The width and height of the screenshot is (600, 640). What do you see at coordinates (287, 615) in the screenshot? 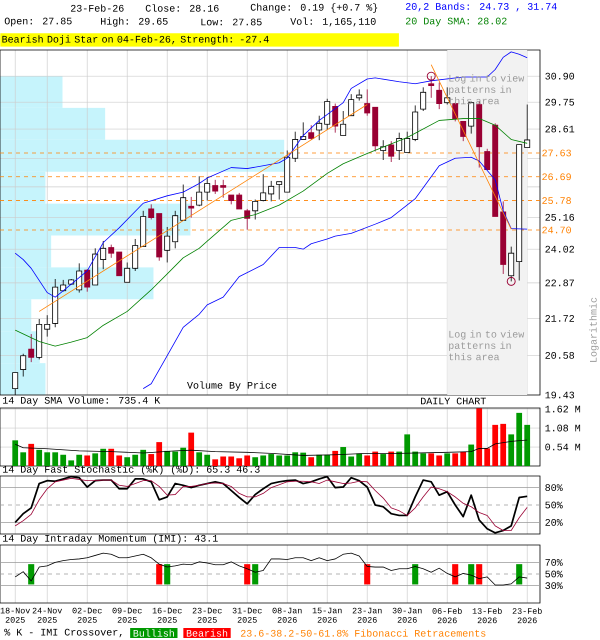
I see `x-tick-label: 08-Jan 2026` at bounding box center [287, 615].